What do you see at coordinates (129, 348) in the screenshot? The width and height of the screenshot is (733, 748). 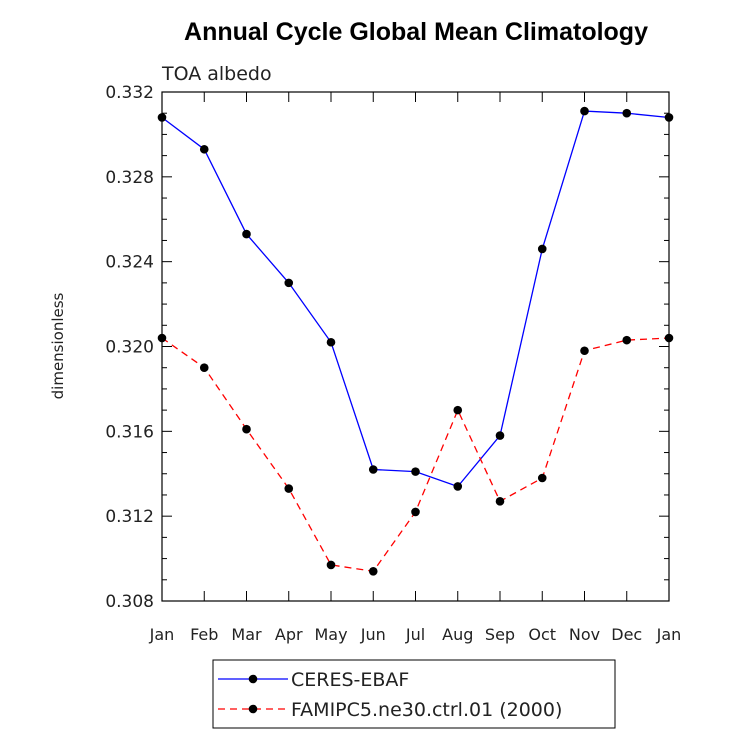 I see `y-tick-label: 0.320` at bounding box center [129, 348].